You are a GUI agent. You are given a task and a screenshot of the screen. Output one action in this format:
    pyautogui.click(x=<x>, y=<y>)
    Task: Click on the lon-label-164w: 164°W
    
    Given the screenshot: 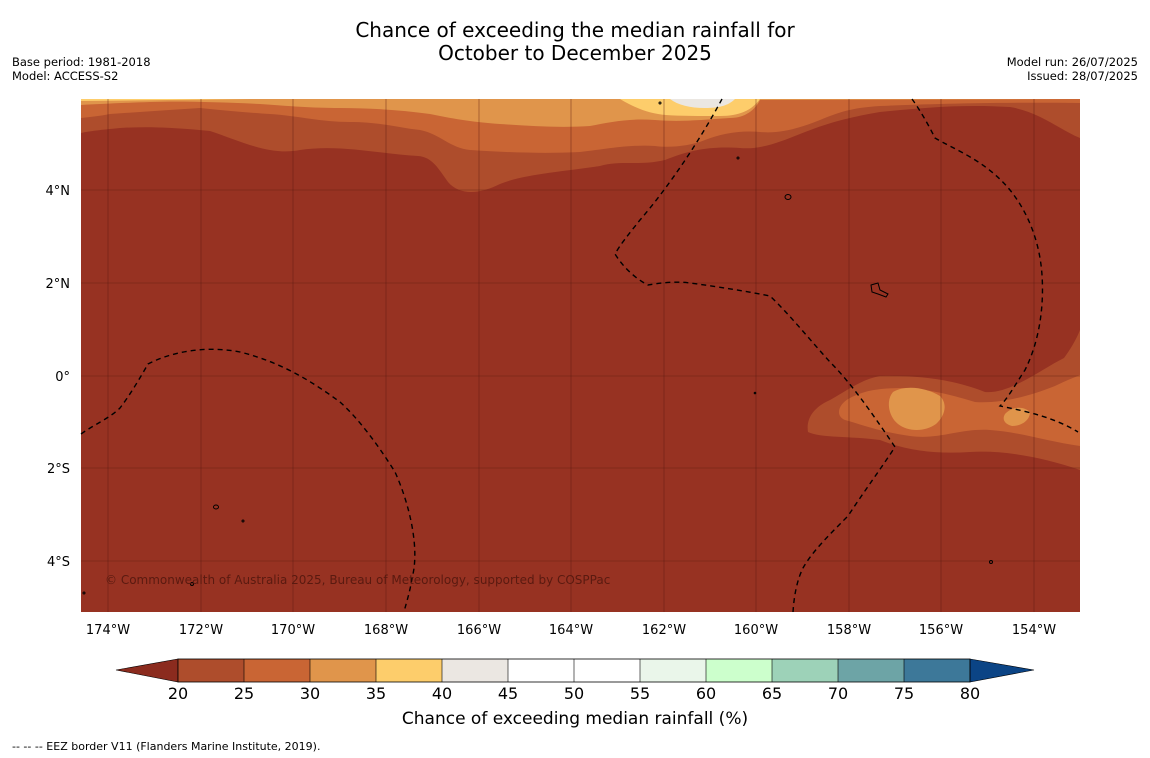 What is the action you would take?
    pyautogui.click(x=571, y=630)
    